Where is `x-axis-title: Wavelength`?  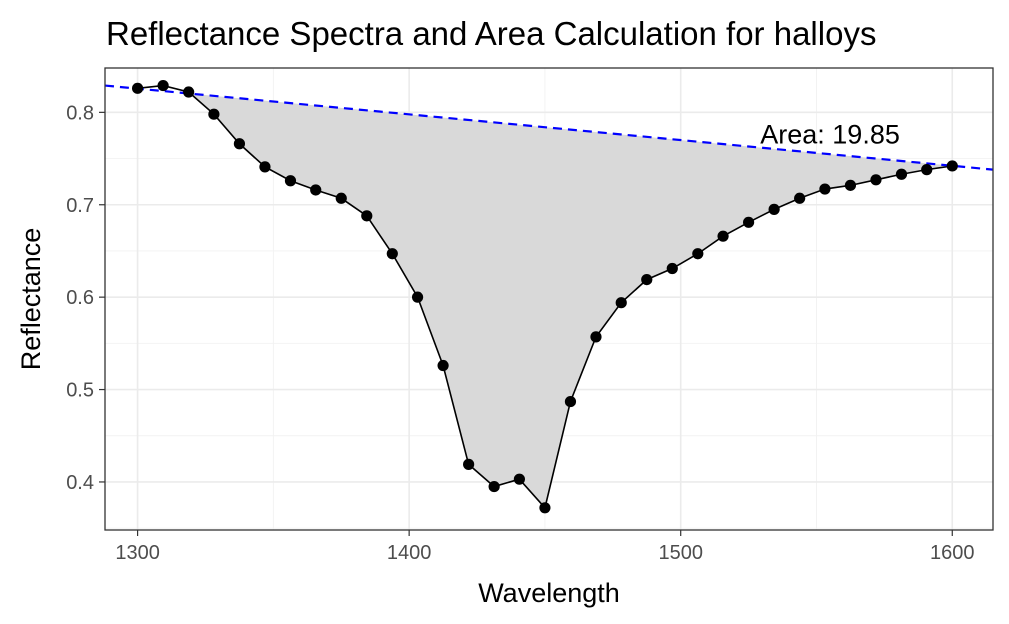 x-axis-title: Wavelength is located at coordinates (549, 593).